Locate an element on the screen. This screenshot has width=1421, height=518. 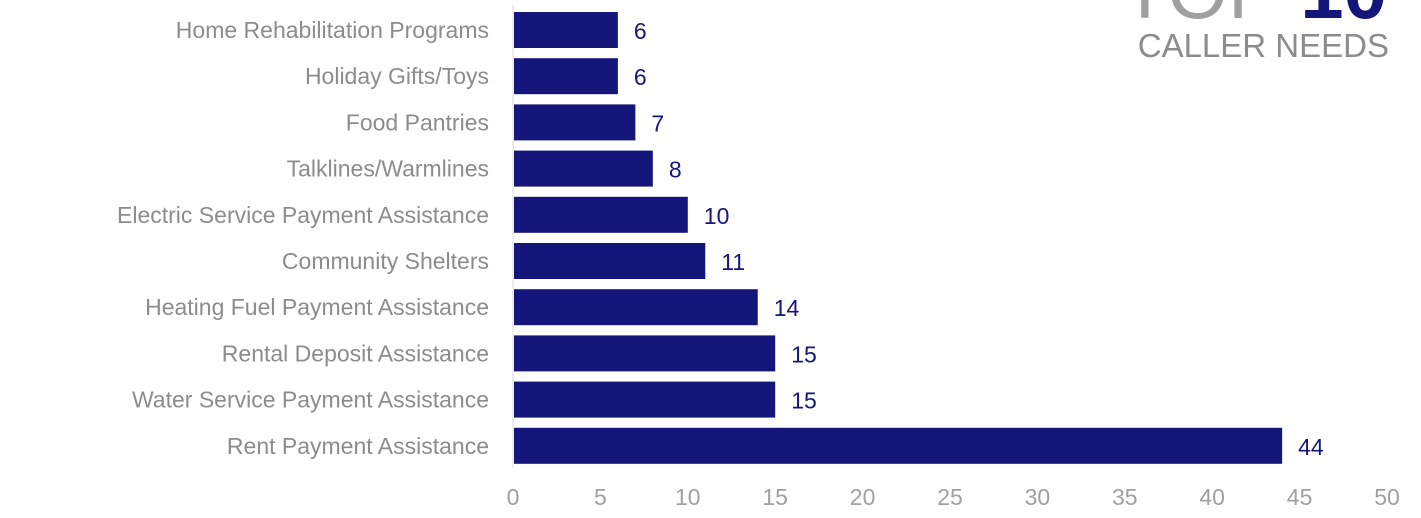
x-tick-label: 20 is located at coordinates (863, 497).